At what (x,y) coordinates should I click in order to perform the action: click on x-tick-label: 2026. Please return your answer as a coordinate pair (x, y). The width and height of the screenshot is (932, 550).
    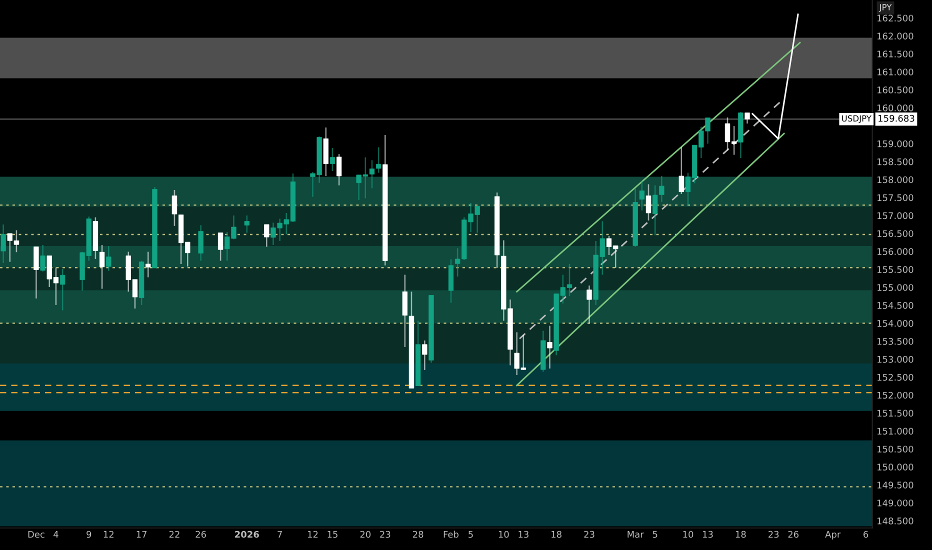
    Looking at the image, I should click on (247, 534).